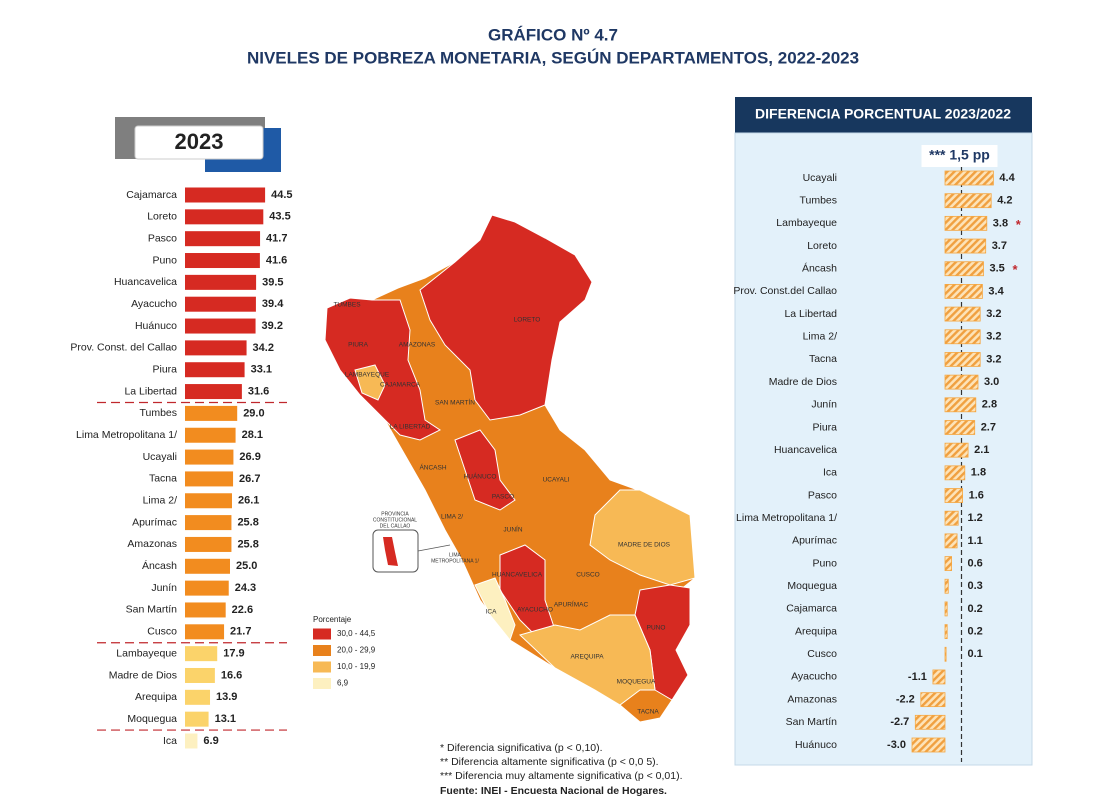  I want to click on value-label: 22.6, so click(242, 610).